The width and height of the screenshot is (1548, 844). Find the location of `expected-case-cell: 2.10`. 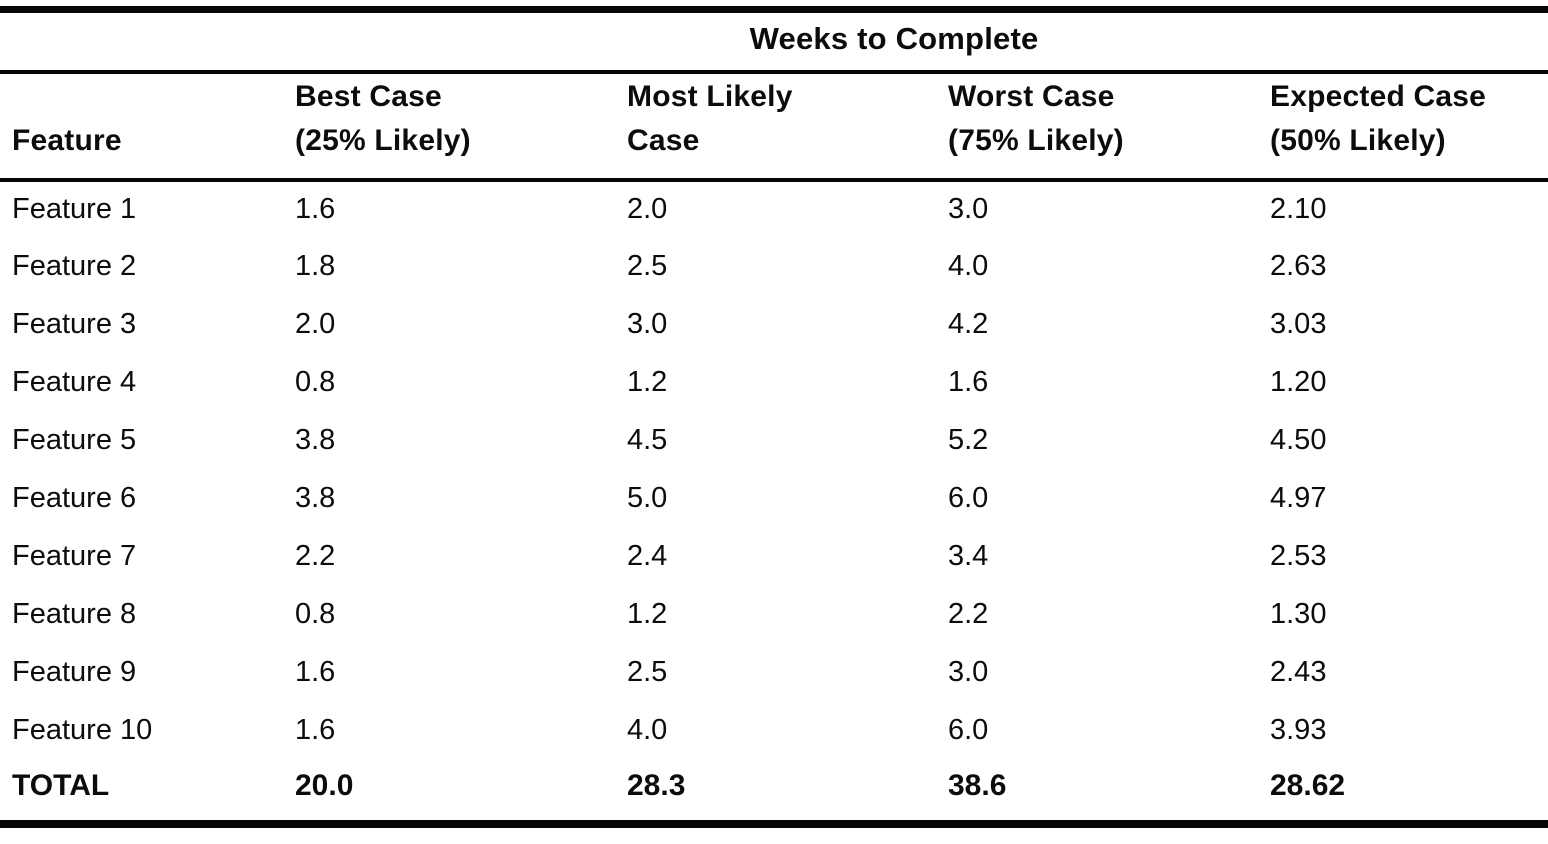

expected-case-cell: 2.10 is located at coordinates (1298, 209).